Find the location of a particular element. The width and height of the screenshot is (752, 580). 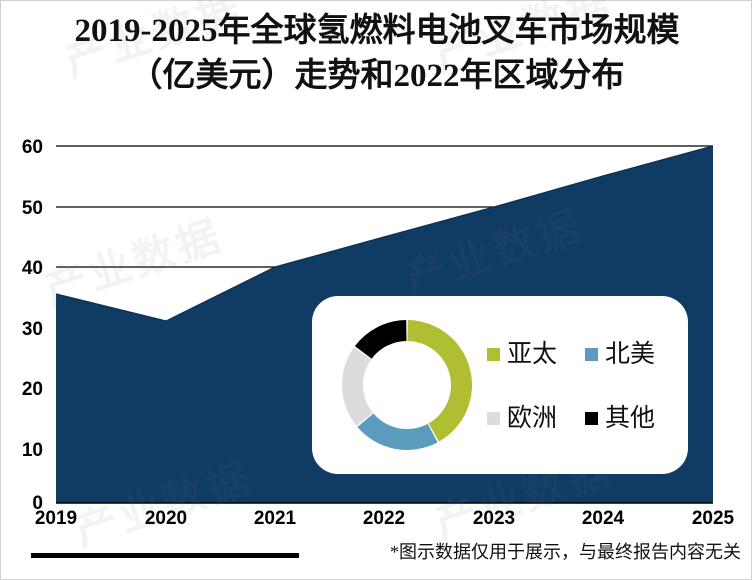

legend-label-europe: 欧洲 is located at coordinates (532, 418).